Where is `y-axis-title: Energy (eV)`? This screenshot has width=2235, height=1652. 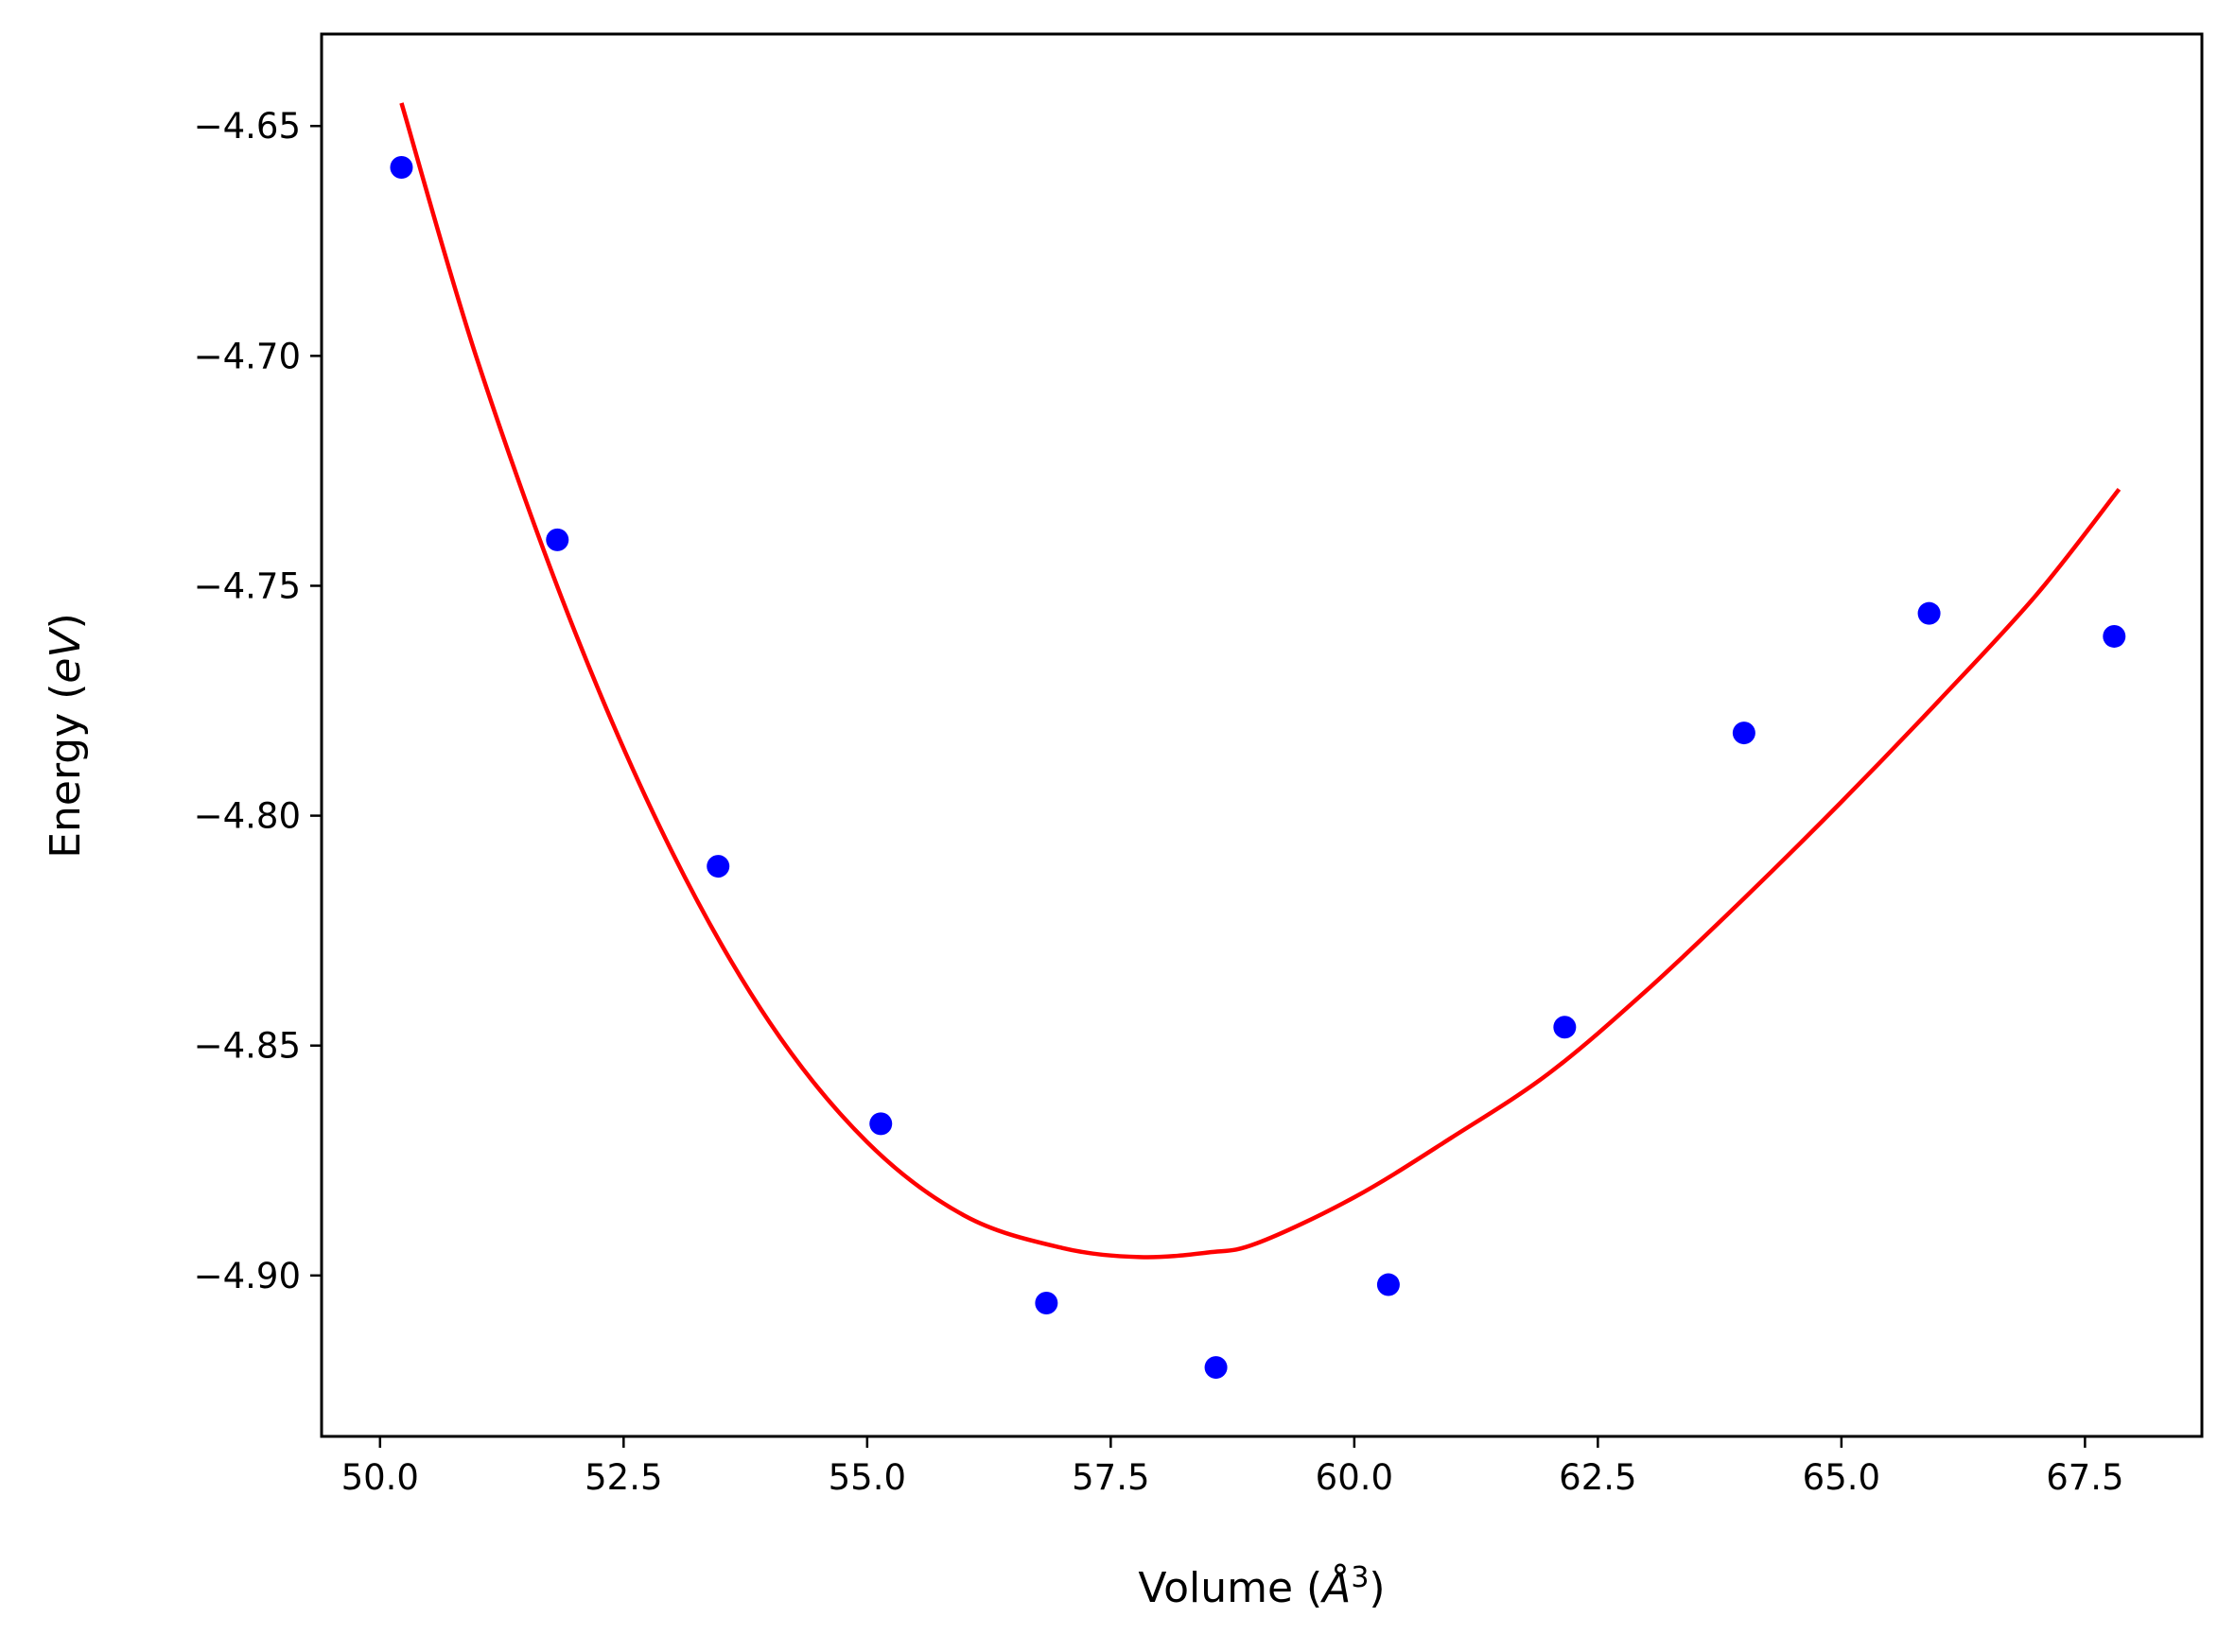 y-axis-title: Energy (eV) is located at coordinates (66, 736).